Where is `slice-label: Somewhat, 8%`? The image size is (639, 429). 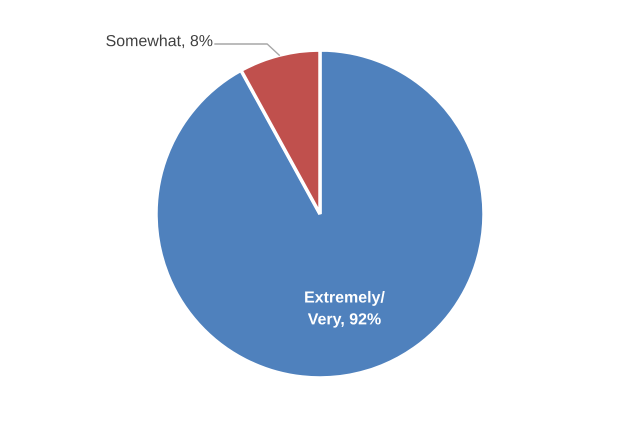 slice-label: Somewhat, 8% is located at coordinates (159, 41).